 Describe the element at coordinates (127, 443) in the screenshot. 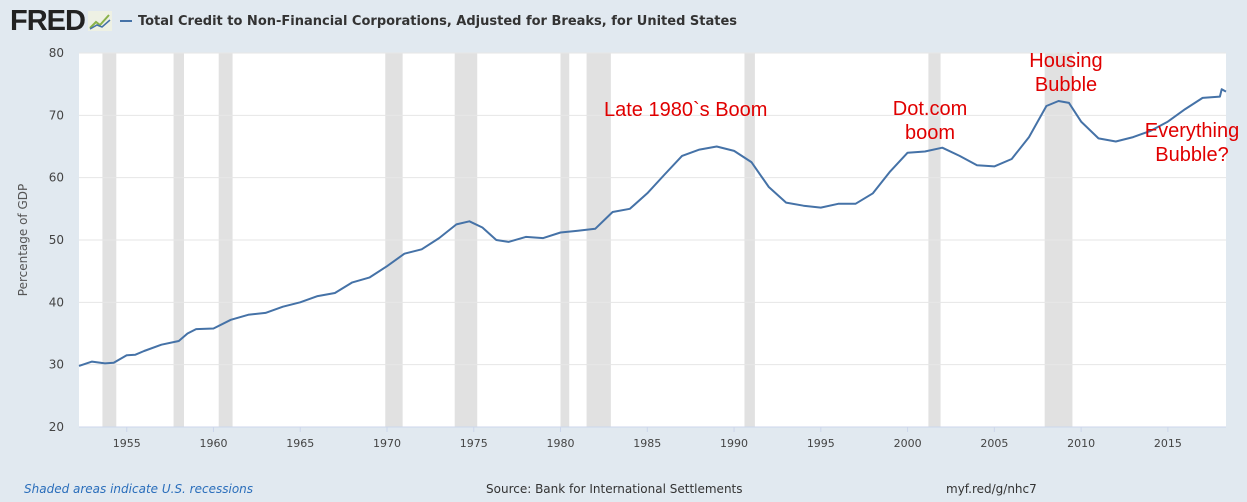

I see `x-tick-label: 1955` at that location.